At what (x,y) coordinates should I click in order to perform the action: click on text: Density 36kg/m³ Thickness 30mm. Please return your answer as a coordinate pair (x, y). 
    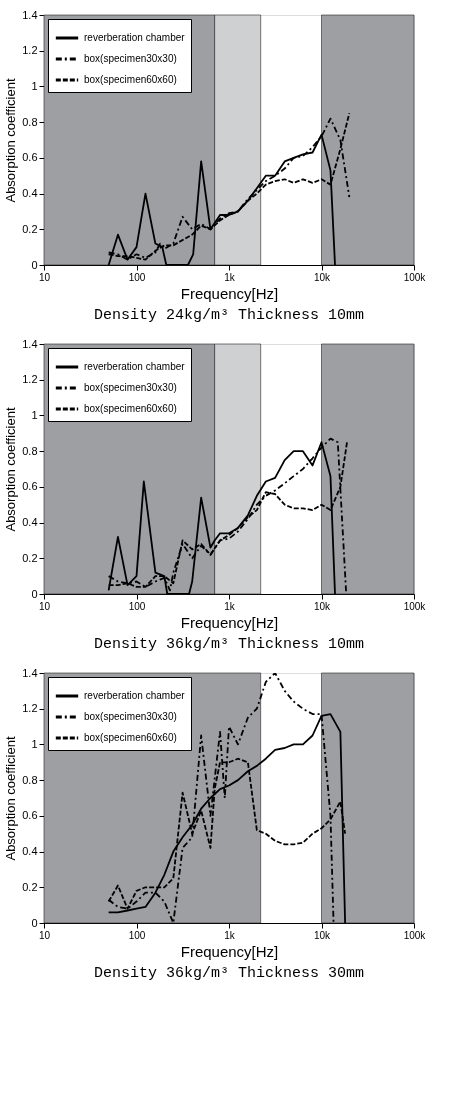
    Looking at the image, I should click on (229, 973).